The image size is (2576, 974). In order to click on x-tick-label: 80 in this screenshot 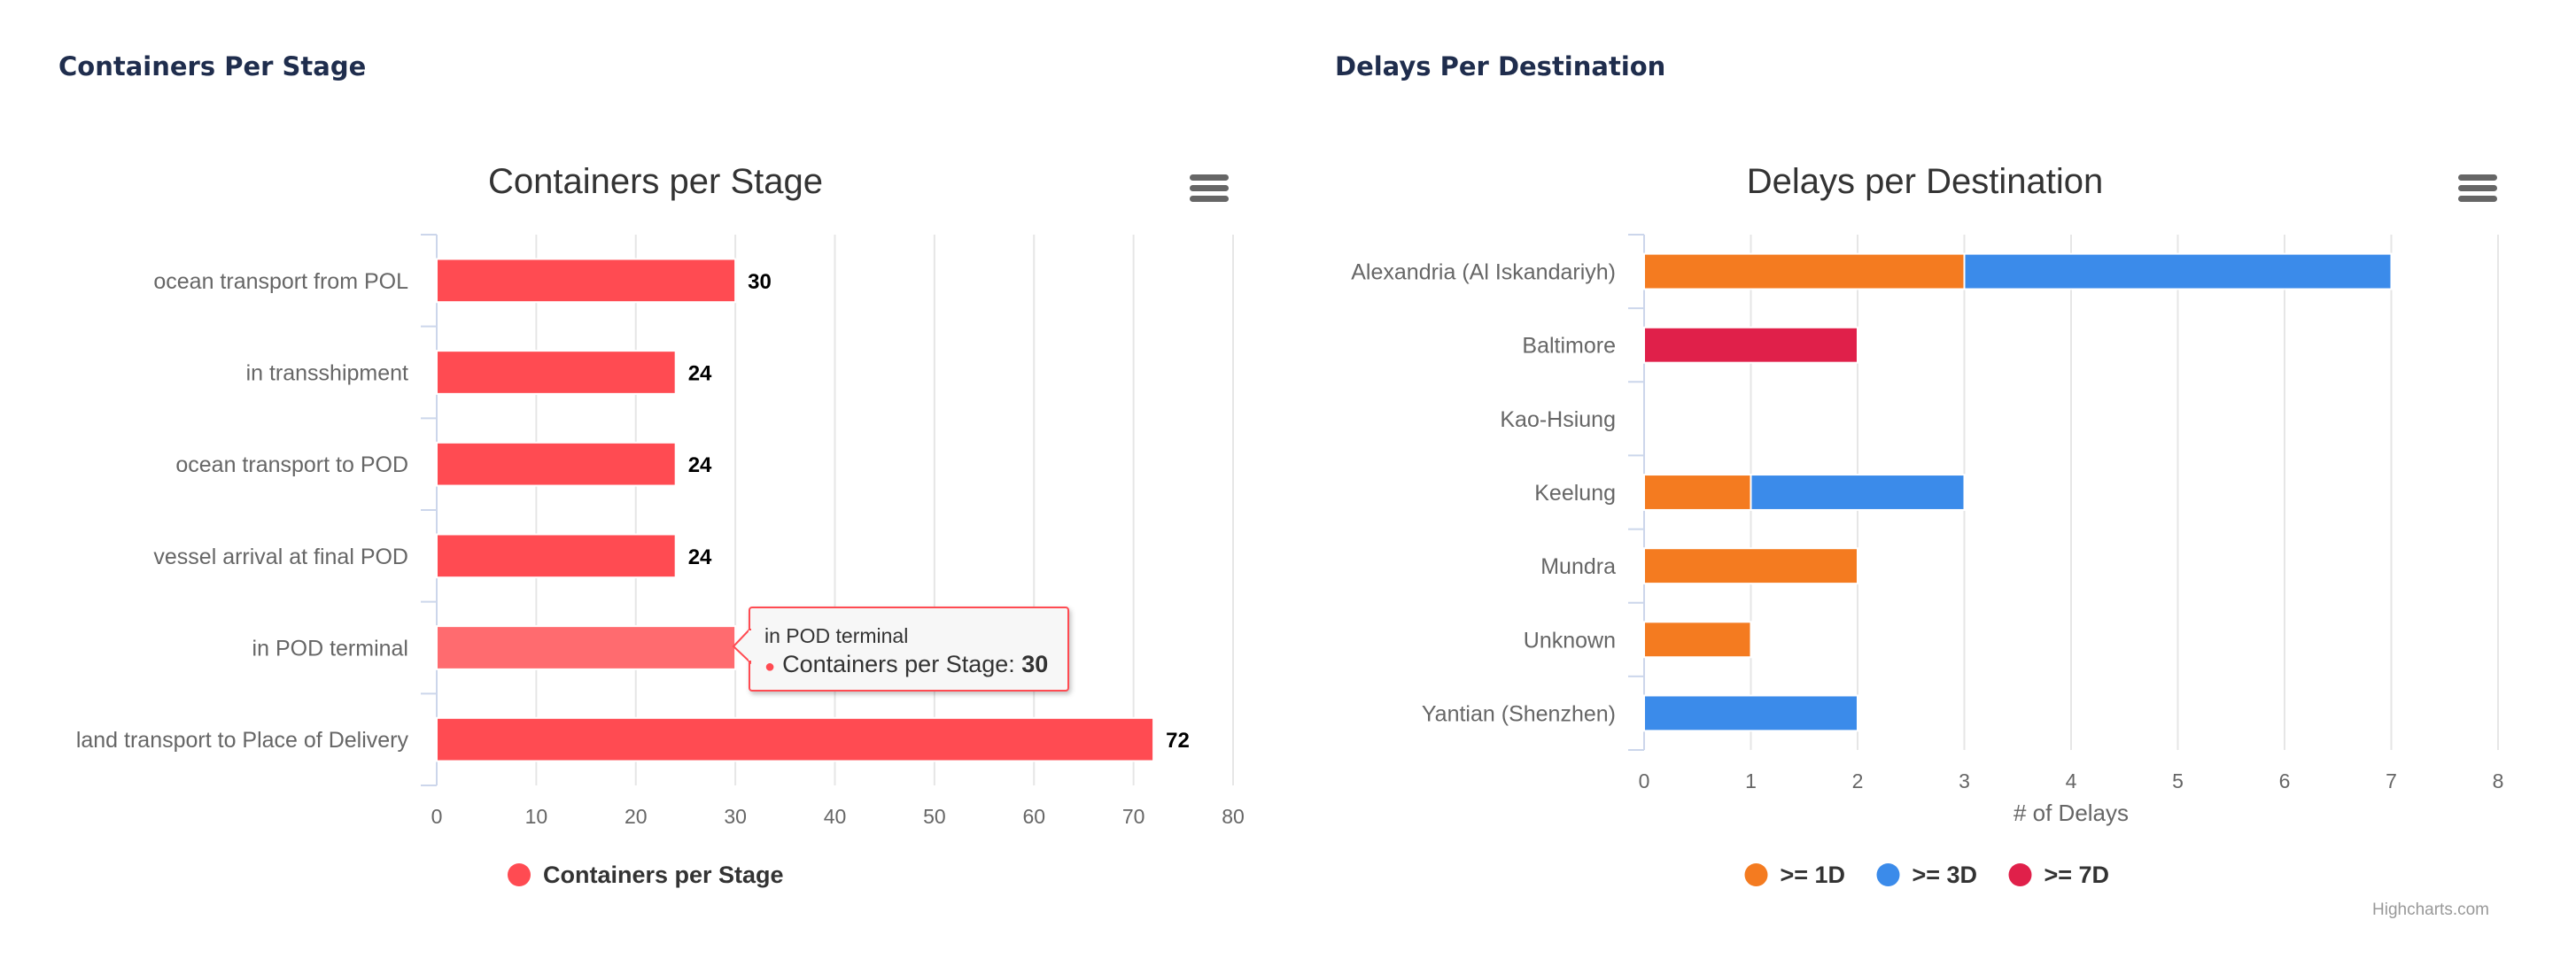, I will do `click(1233, 816)`.